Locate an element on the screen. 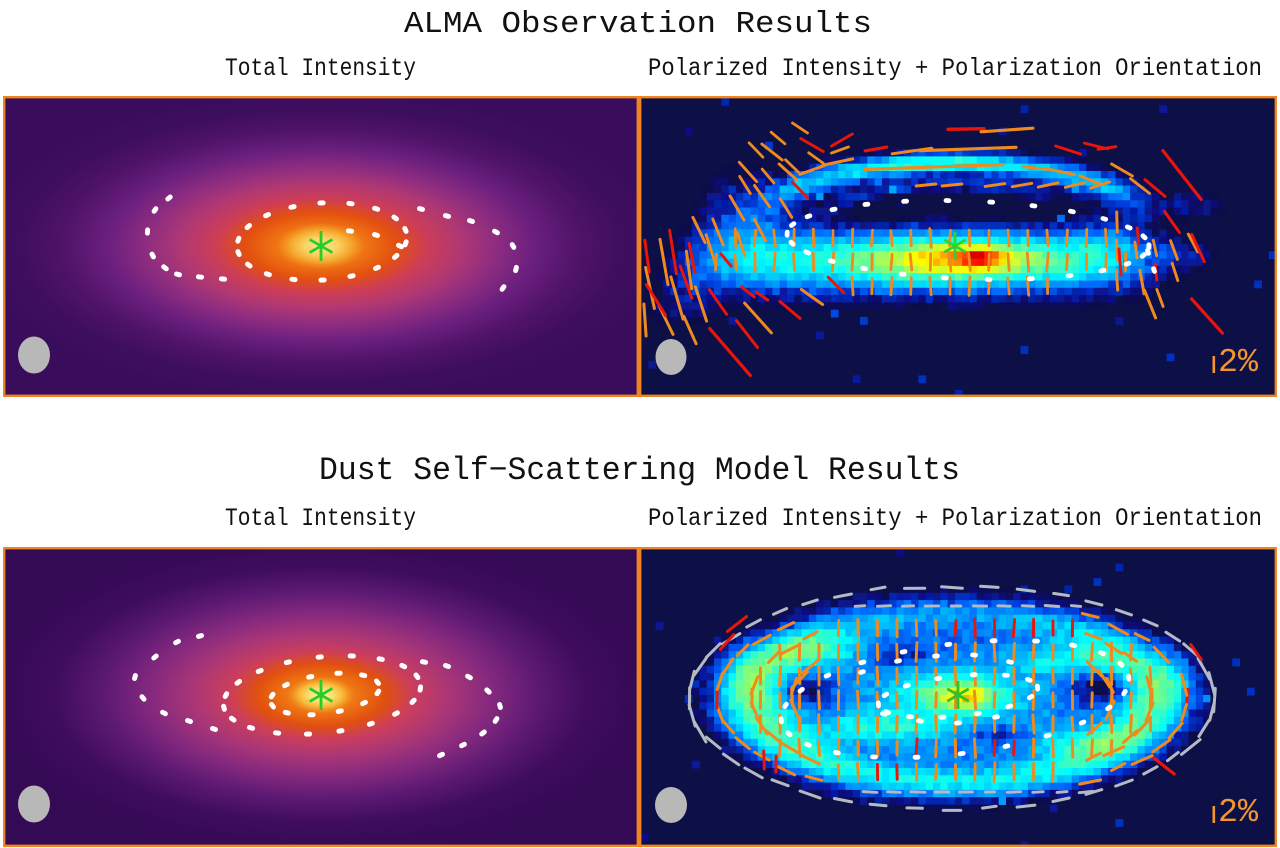 Image resolution: width=1280 pixels, height=848 pixels. svg-text:Dust Self−Scattering Model Res: Dust Self−Scattering Model Results is located at coordinates (639, 470).